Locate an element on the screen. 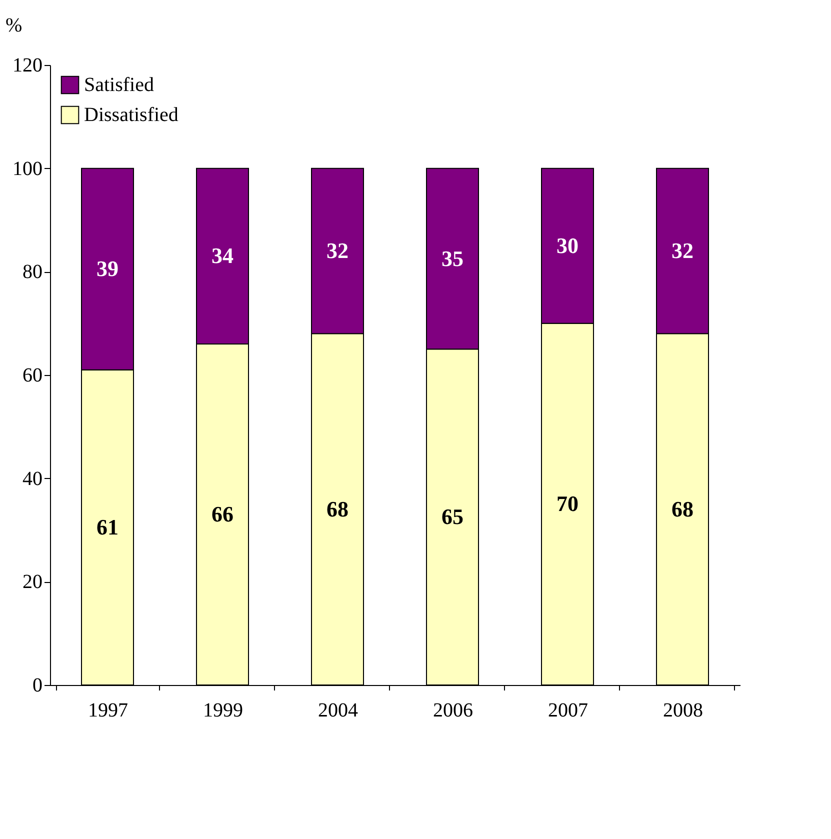 This screenshot has width=831, height=839. x-tick-label: 1997 is located at coordinates (108, 711).